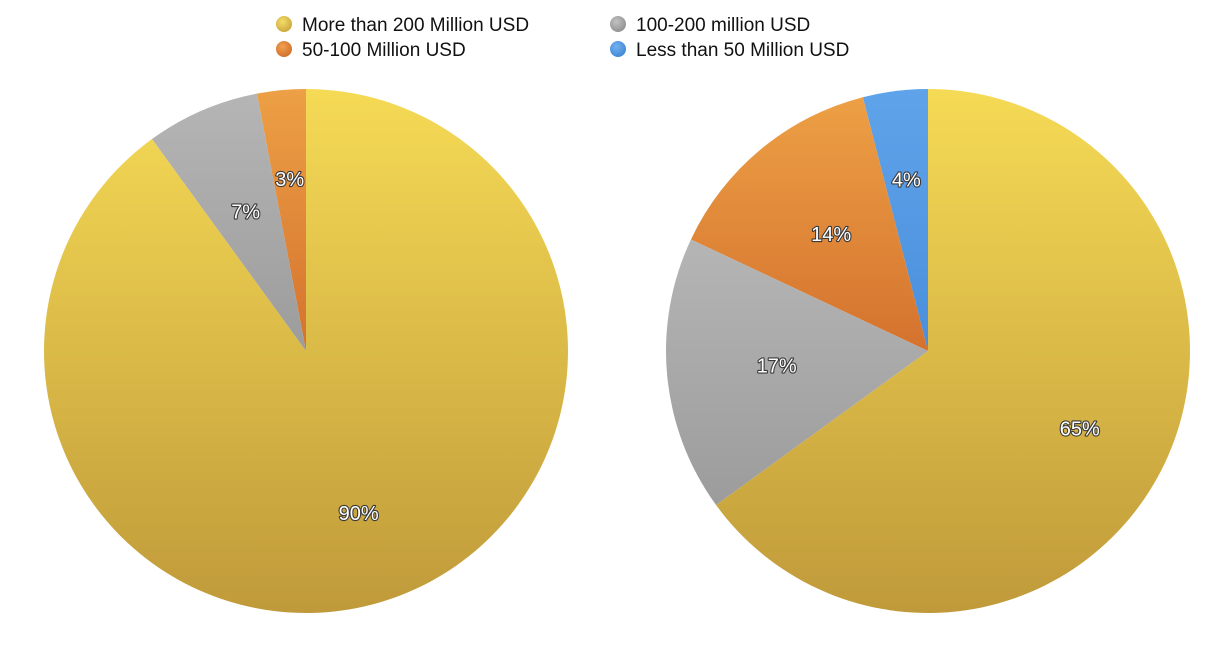 The image size is (1224, 656). I want to click on legend-marker-100-200m, so click(618, 24).